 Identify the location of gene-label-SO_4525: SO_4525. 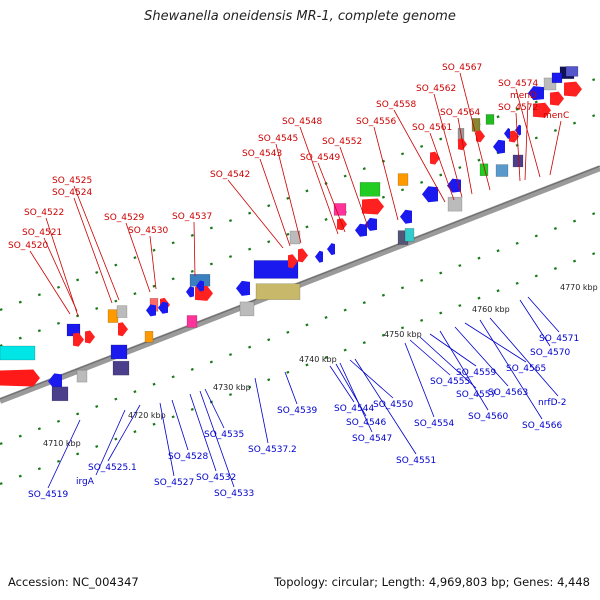
(72, 181).